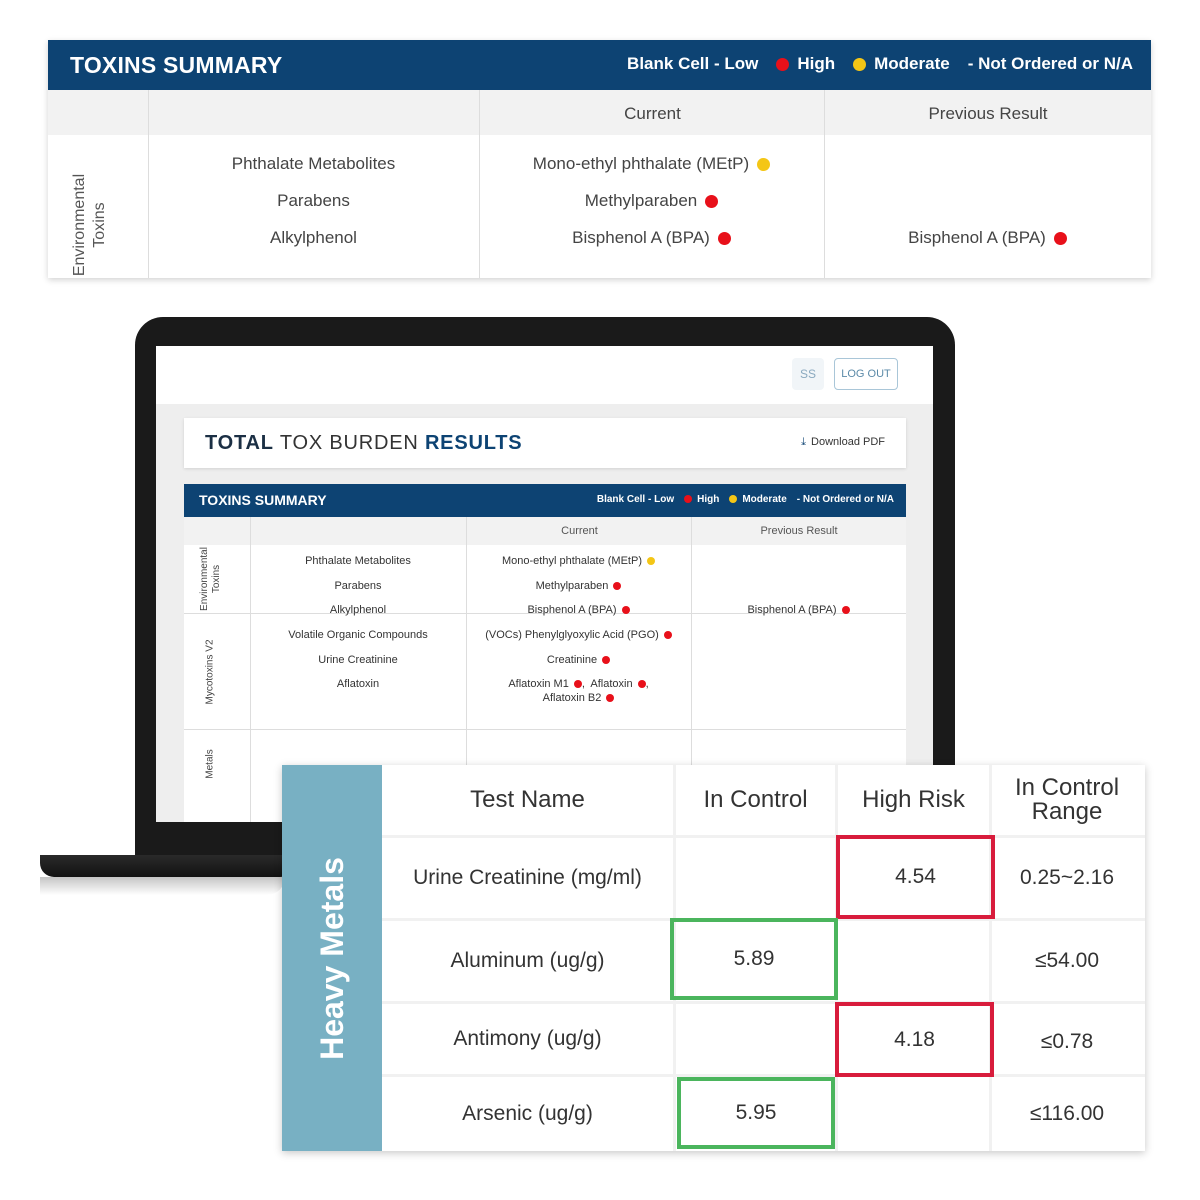 This screenshot has height=1200, width=1200. Describe the element at coordinates (165, 866) in the screenshot. I see `laptop-base` at that location.